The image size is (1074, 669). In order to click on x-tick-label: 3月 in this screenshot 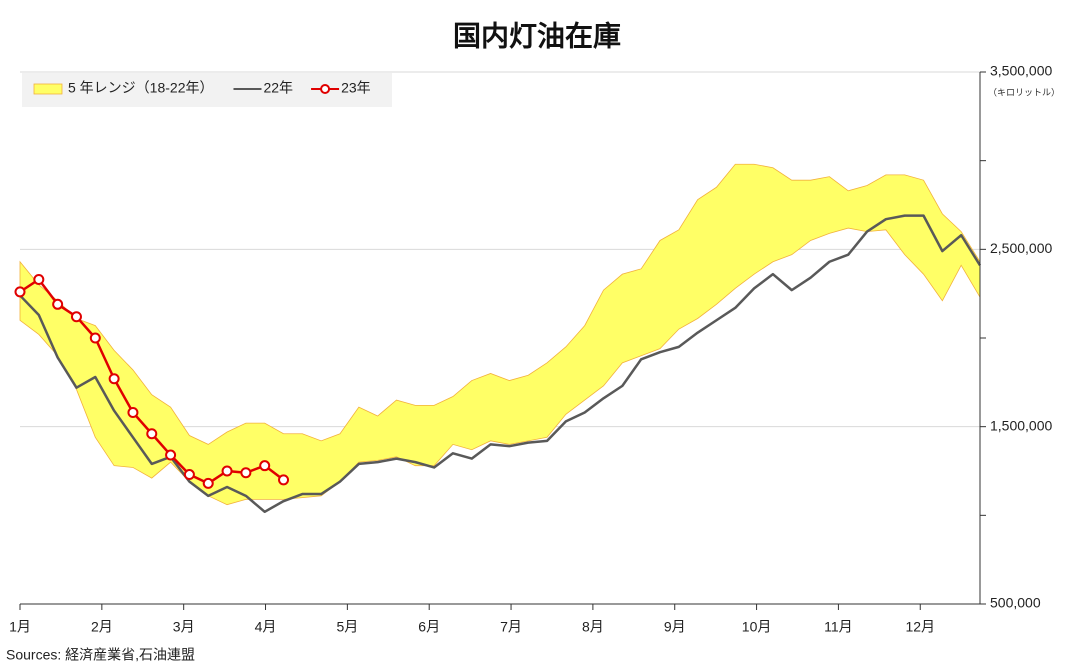, I will do `click(184, 627)`.